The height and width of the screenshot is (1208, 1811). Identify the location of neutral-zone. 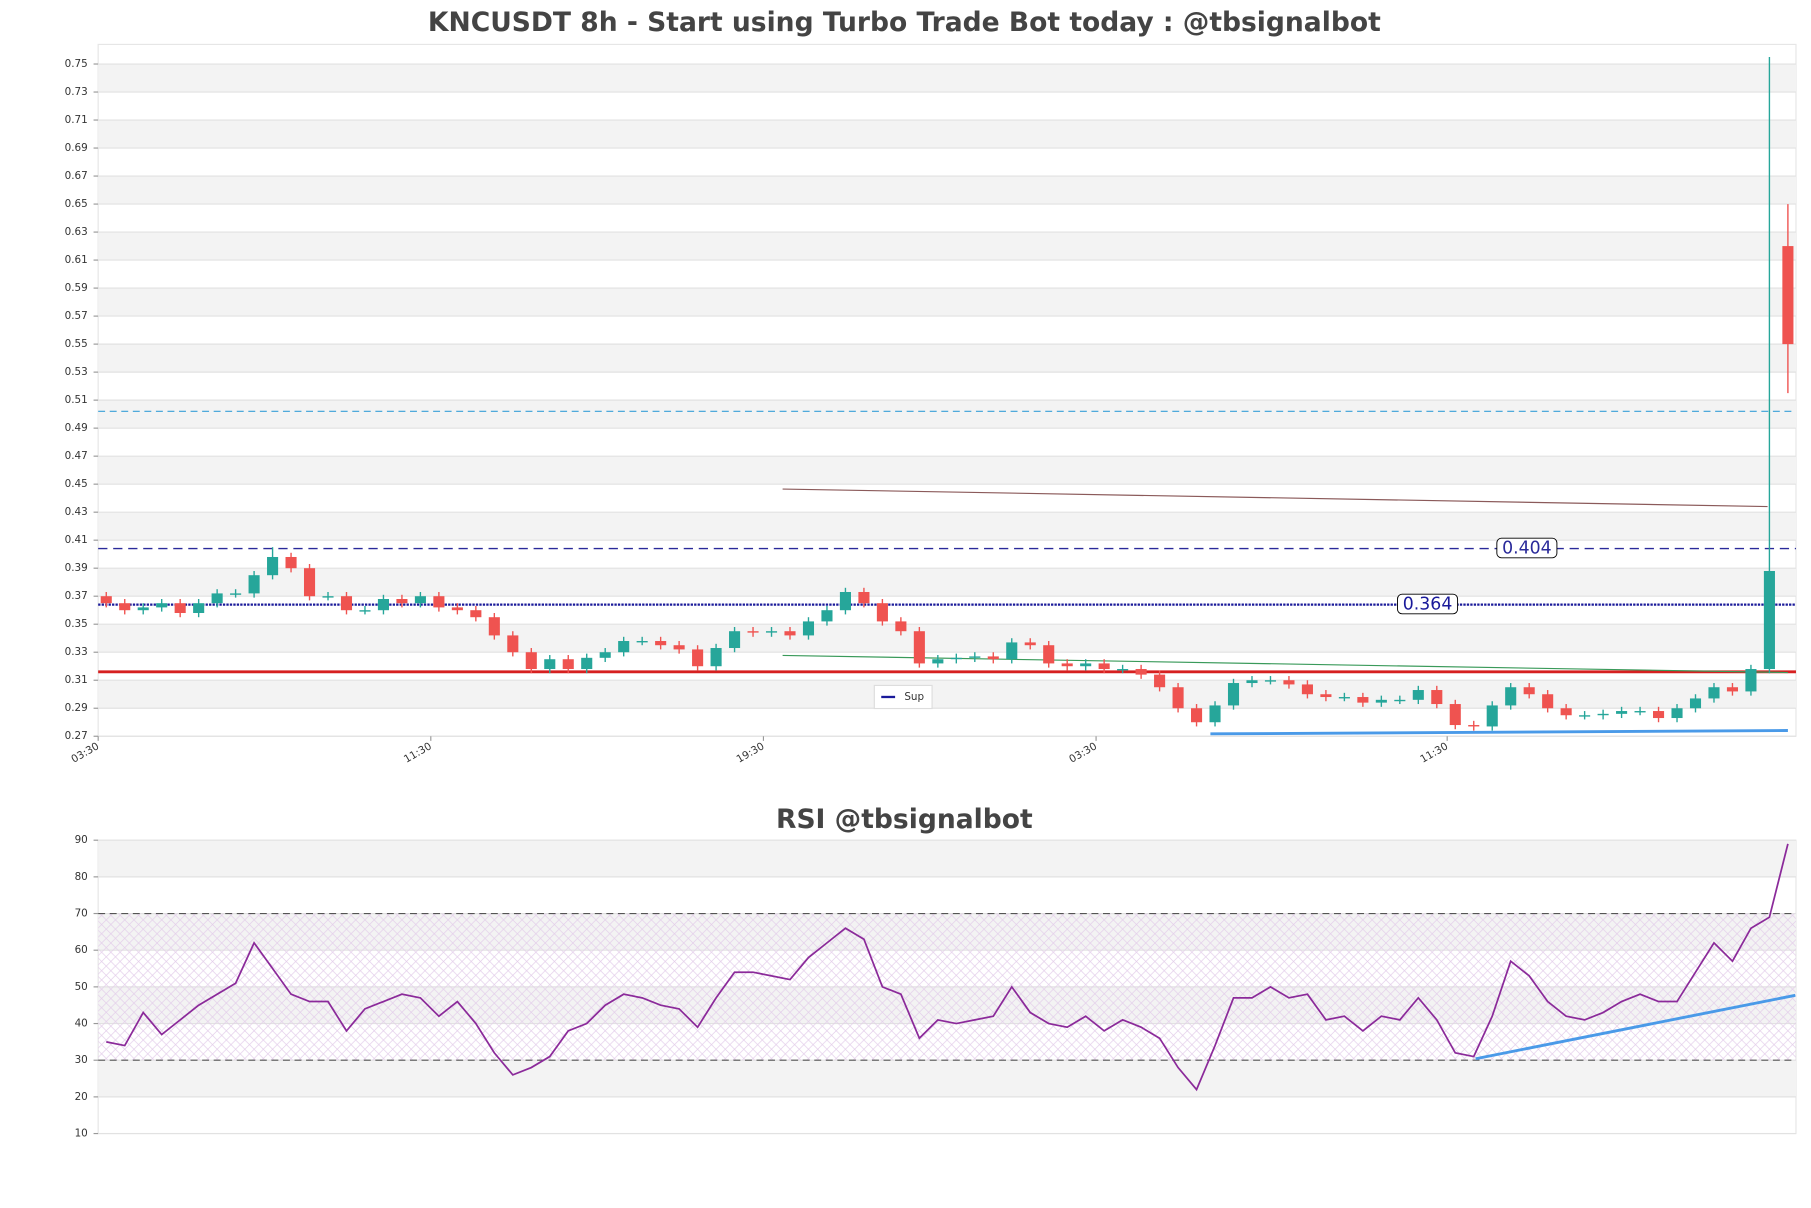
(947, 987).